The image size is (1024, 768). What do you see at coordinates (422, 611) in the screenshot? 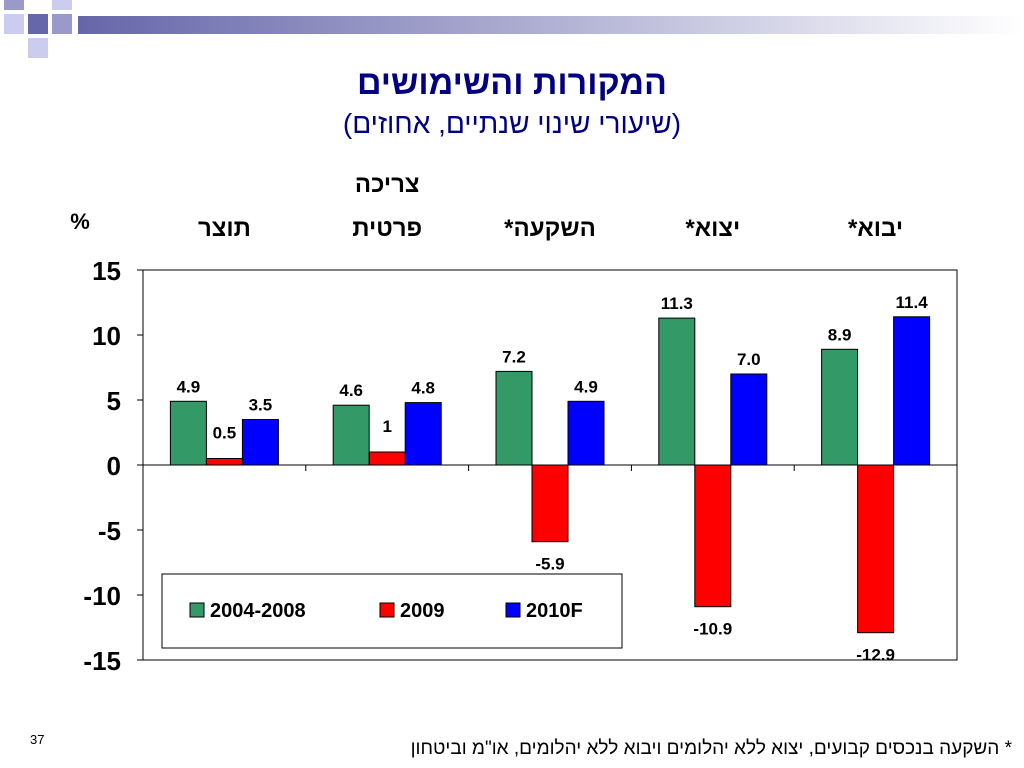
I see `legend-label: 2009` at bounding box center [422, 611].